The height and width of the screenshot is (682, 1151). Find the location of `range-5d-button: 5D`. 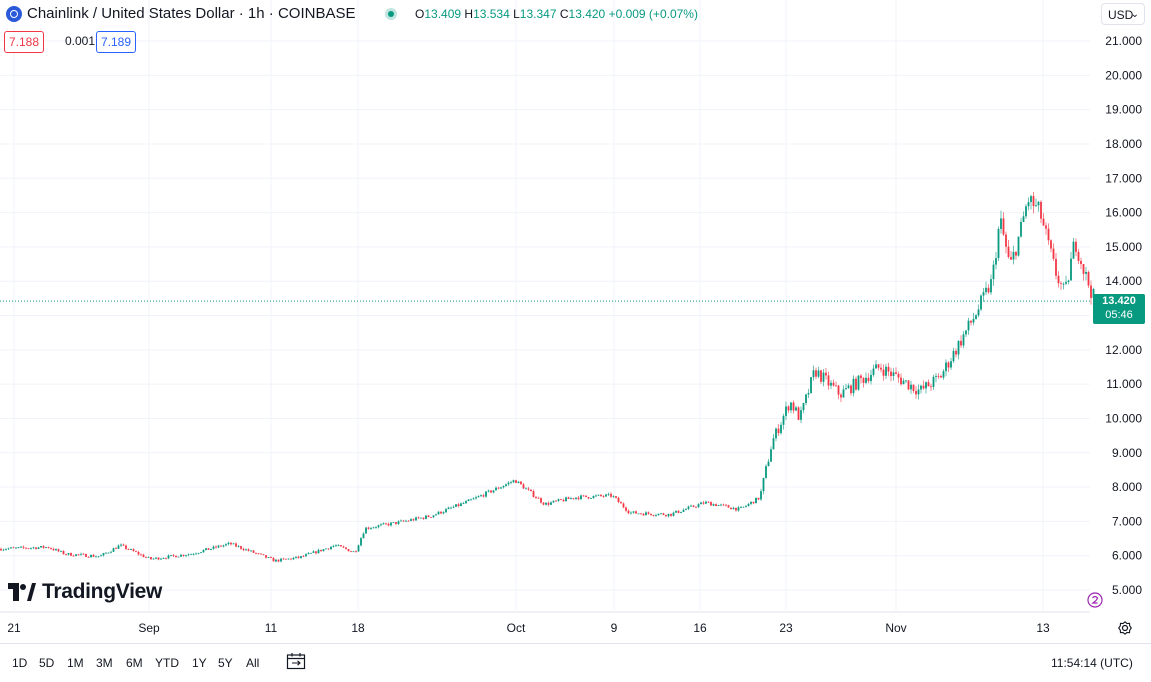

range-5d-button: 5D is located at coordinates (47, 663).